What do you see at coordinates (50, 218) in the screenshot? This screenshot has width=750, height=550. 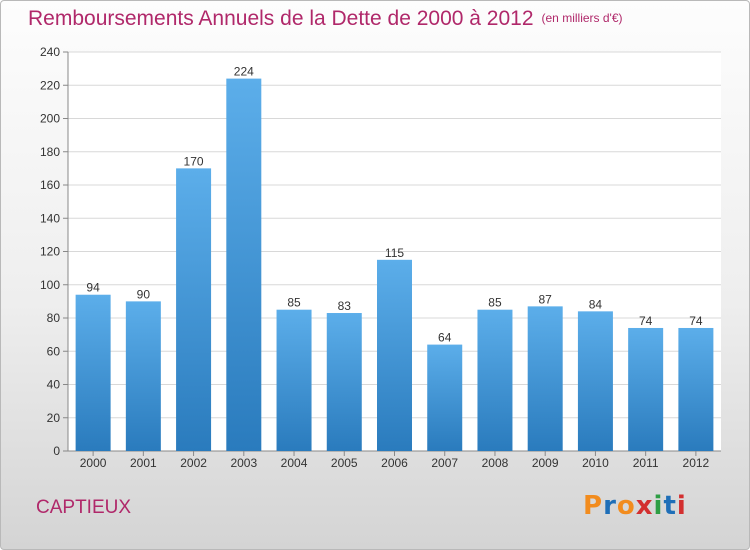 I see `y-tick-label: 140` at bounding box center [50, 218].